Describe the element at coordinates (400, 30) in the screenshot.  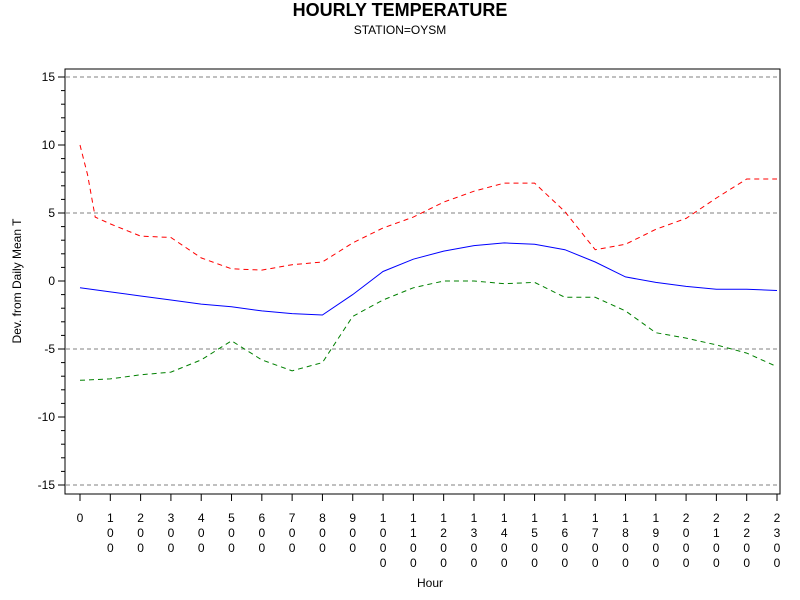
I see `chart-subtitle: STATION=OYSM` at that location.